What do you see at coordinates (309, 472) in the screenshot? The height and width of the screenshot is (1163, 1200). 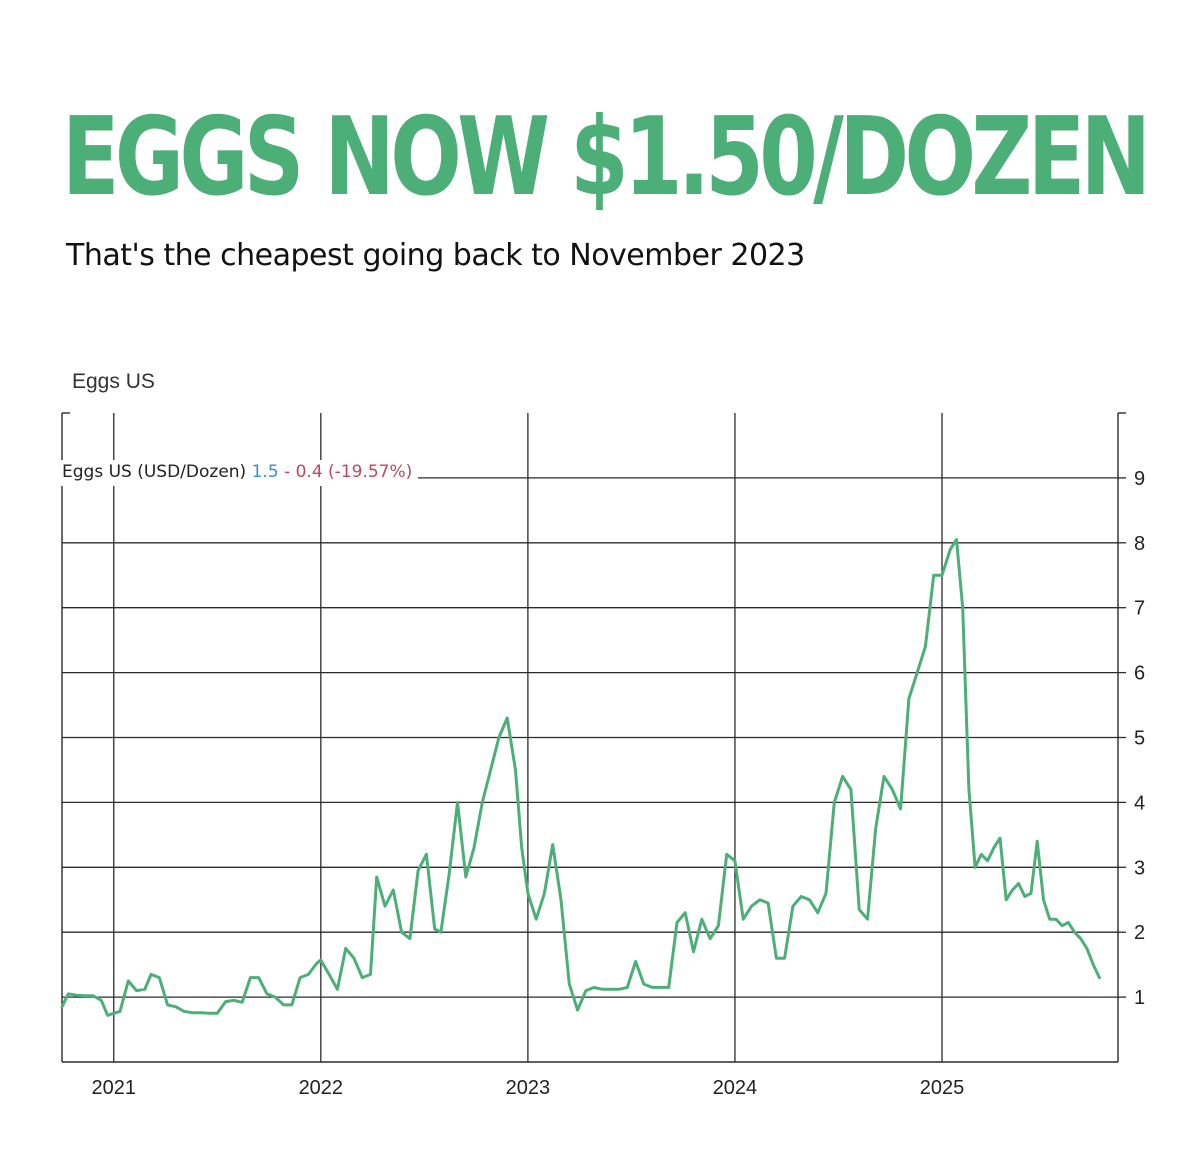 I see `legend-change: 0.4` at bounding box center [309, 472].